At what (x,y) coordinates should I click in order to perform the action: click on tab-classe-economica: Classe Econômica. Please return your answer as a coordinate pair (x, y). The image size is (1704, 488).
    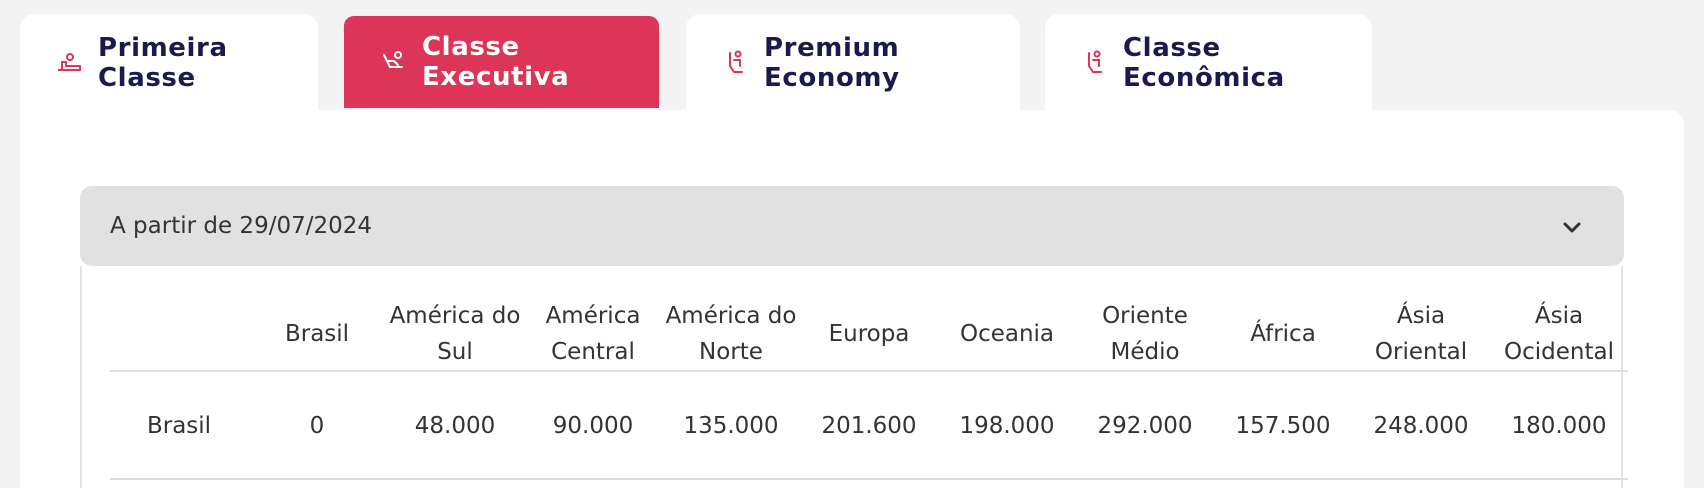
    Looking at the image, I should click on (1208, 63).